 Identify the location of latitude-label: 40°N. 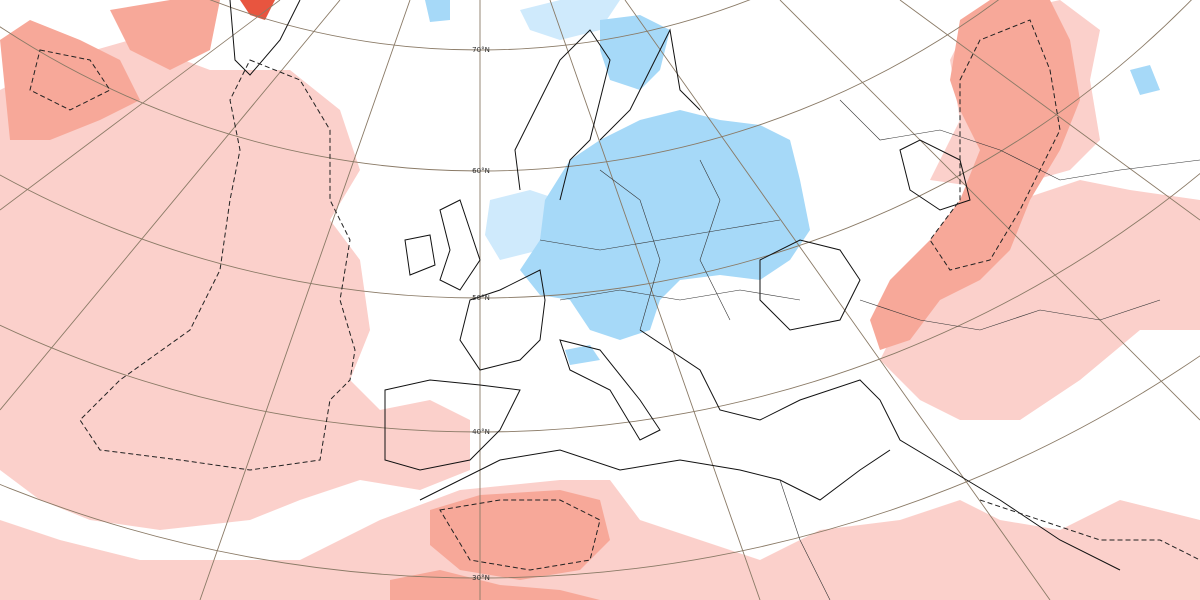
(481, 432).